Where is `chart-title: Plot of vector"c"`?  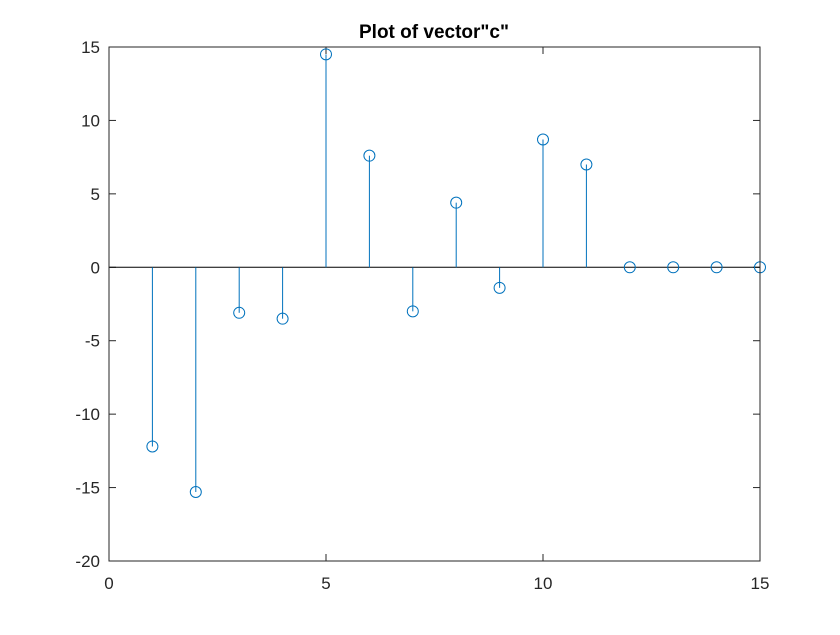
chart-title: Plot of vector"c" is located at coordinates (434, 32).